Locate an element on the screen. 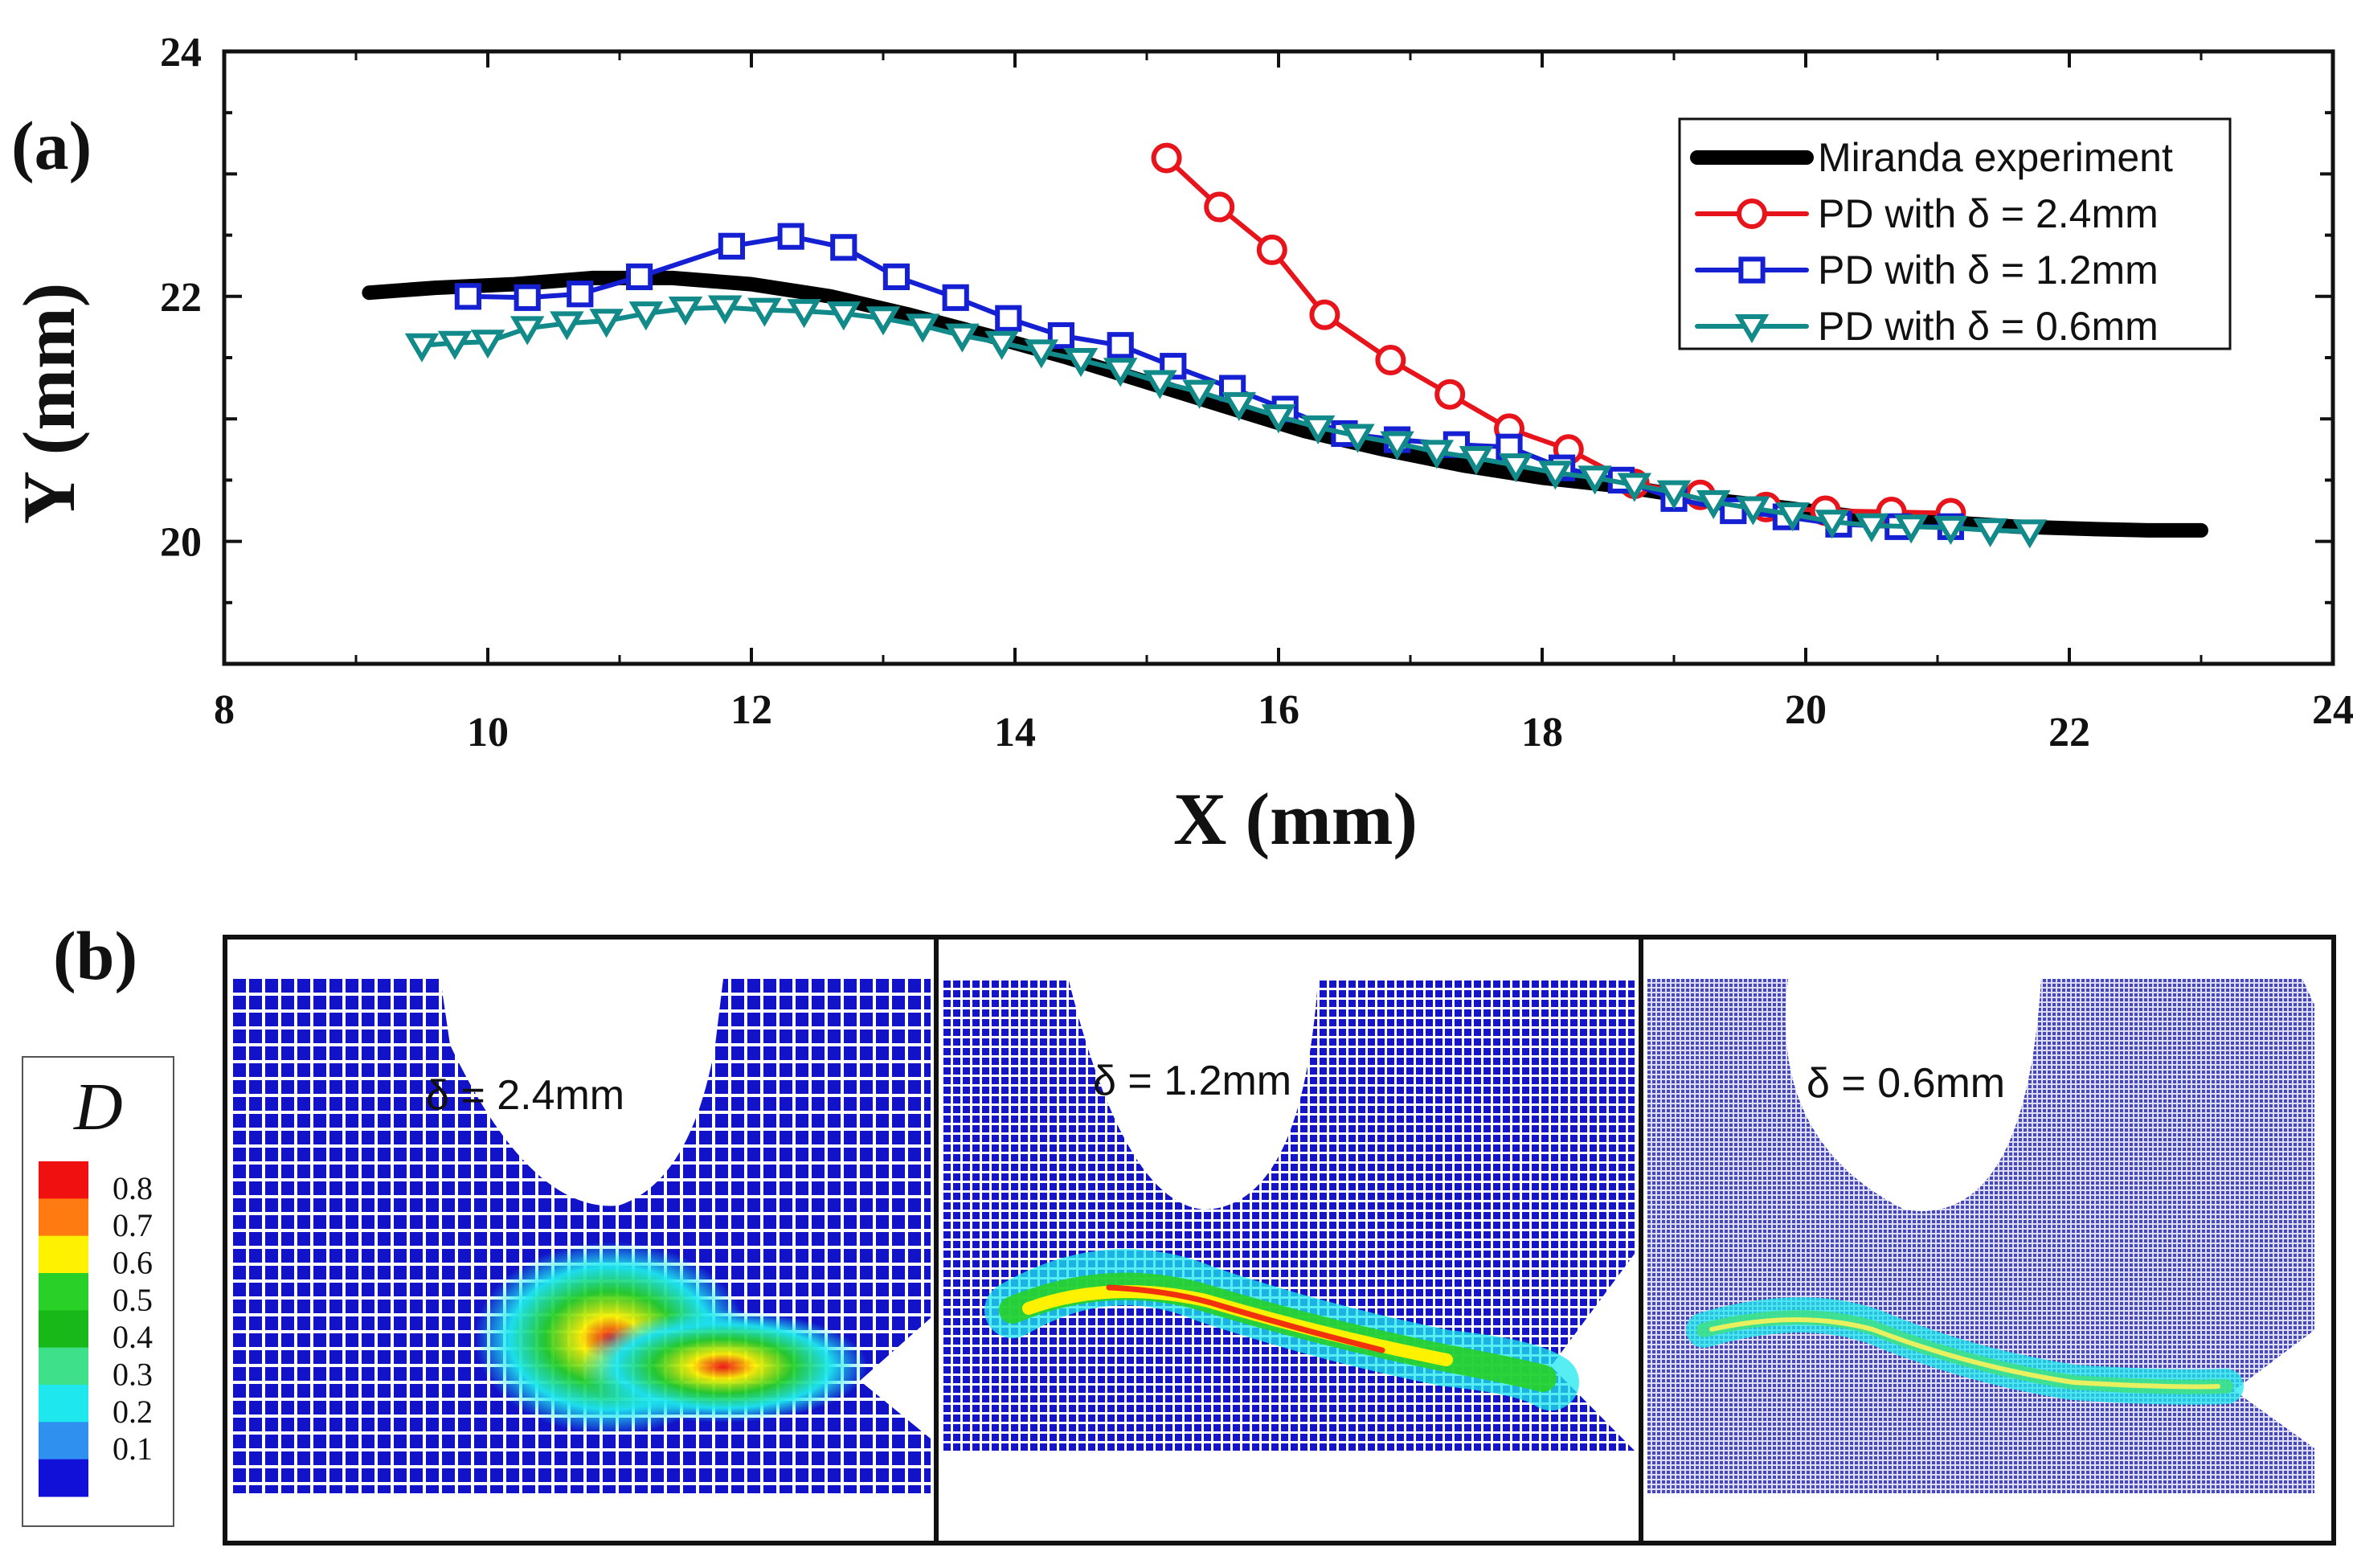 The width and height of the screenshot is (2353, 1568). y-axis-title: Y (mm) is located at coordinates (49, 404).